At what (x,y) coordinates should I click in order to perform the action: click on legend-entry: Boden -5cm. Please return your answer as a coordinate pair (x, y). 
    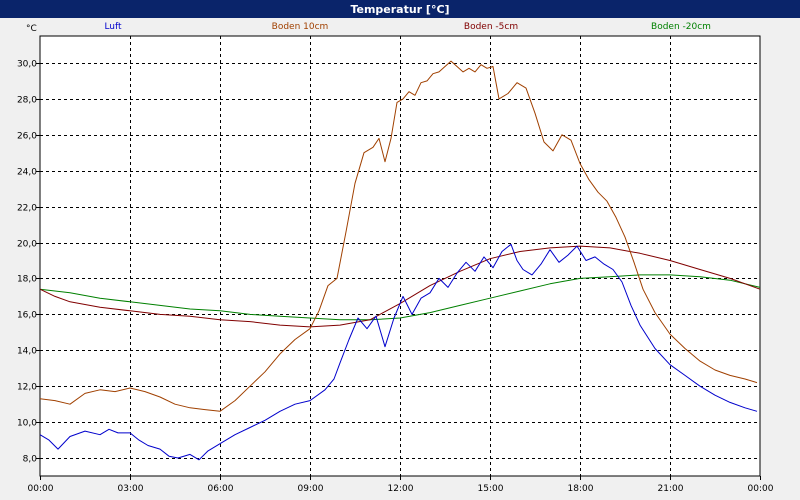
    Looking at the image, I should click on (491, 27).